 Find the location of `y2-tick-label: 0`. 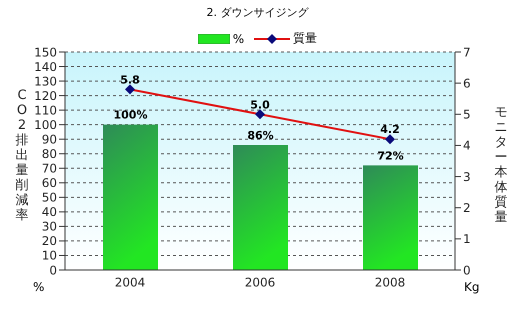

y2-tick-label: 0 is located at coordinates (467, 270).